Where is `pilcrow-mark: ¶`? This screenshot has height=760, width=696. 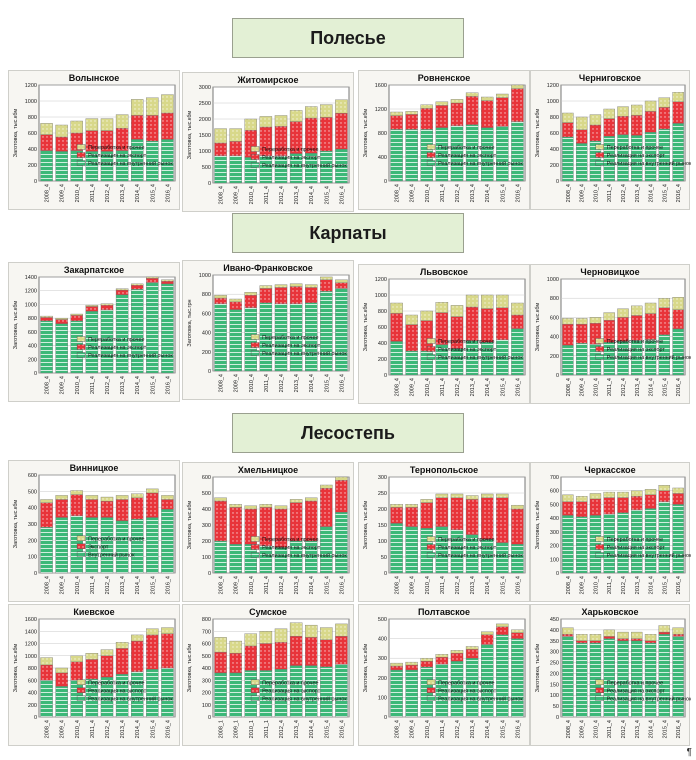
pilcrow-mark: ¶ is located at coordinates (689, 752).